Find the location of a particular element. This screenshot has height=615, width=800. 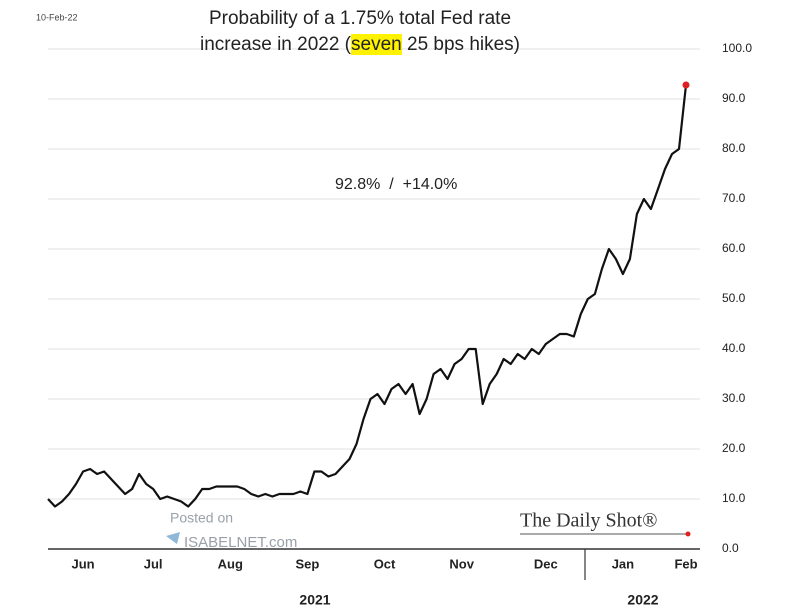

watermark-icon is located at coordinates (173, 538).